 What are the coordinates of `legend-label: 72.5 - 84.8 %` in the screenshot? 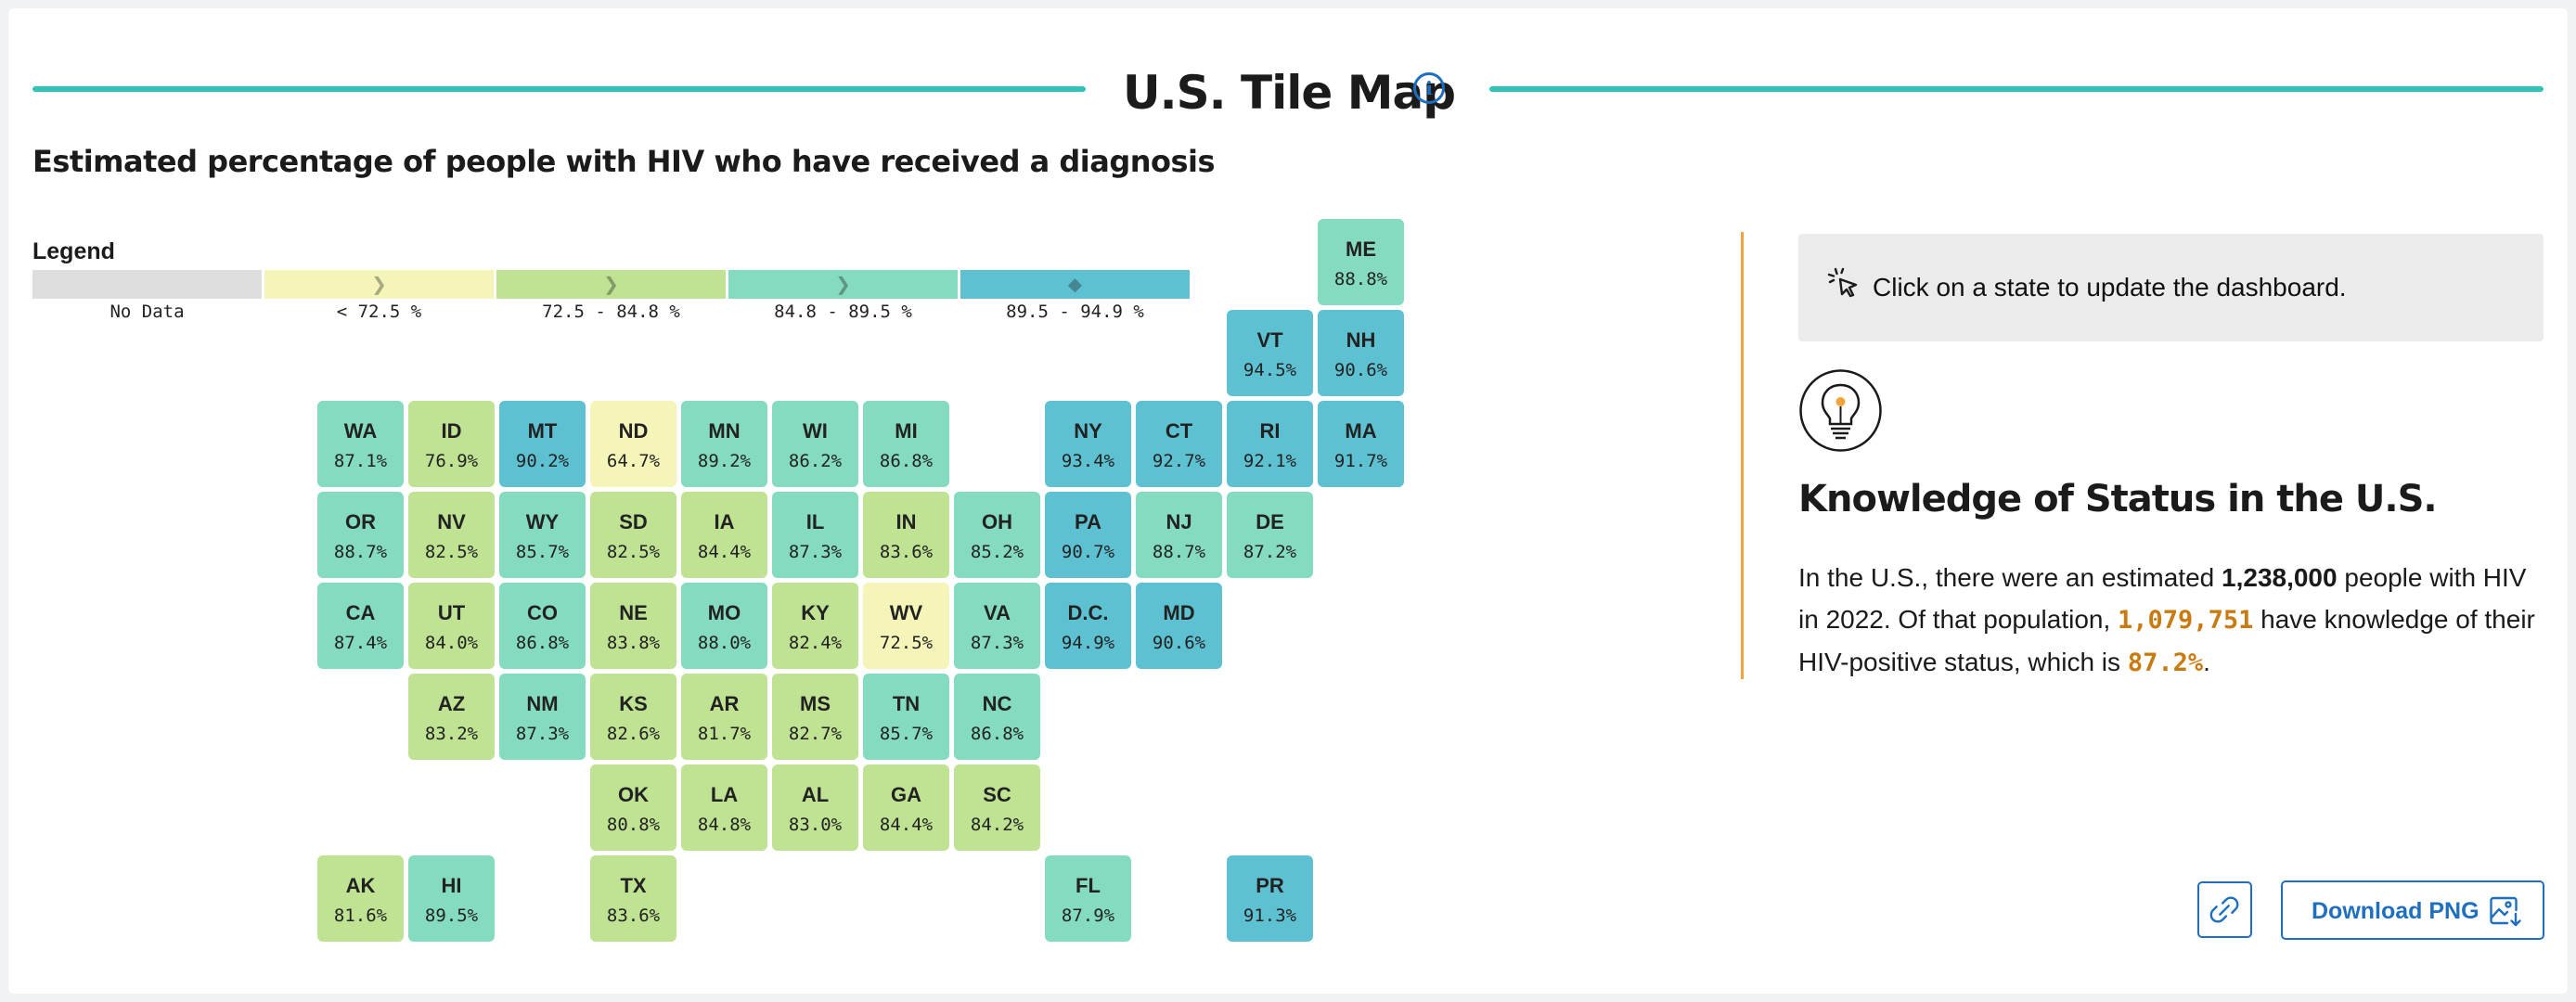 It's located at (611, 312).